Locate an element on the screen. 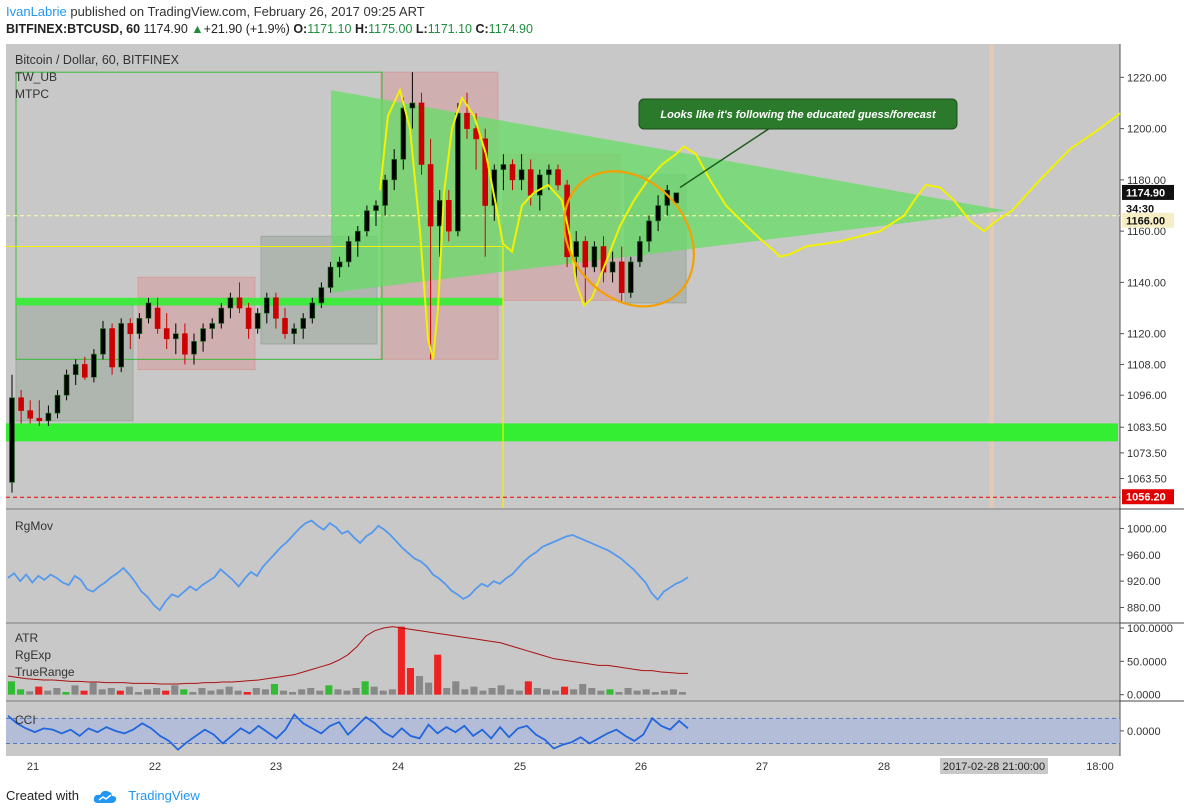 The width and height of the screenshot is (1184, 812). x-tick-label: 22 is located at coordinates (155, 767).